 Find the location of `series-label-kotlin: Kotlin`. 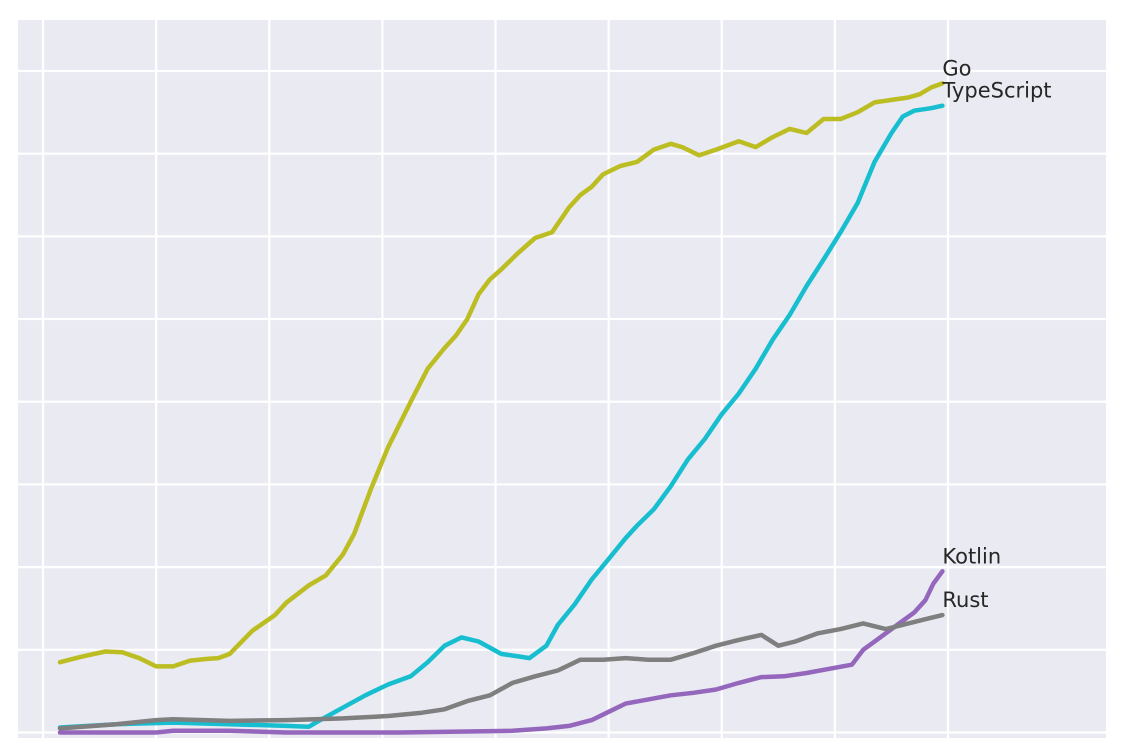

series-label-kotlin: Kotlin is located at coordinates (971, 556).